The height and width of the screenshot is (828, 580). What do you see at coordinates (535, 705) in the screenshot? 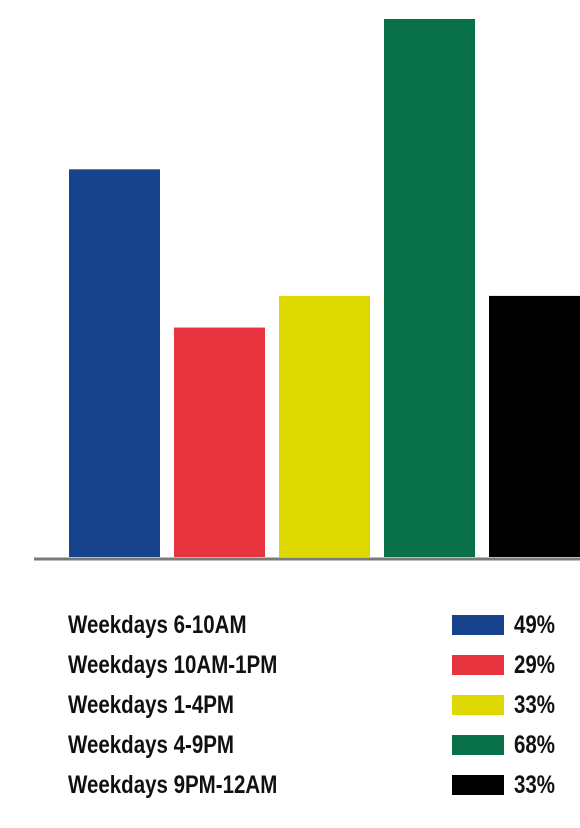
I see `legend-value-3: 33%` at bounding box center [535, 705].